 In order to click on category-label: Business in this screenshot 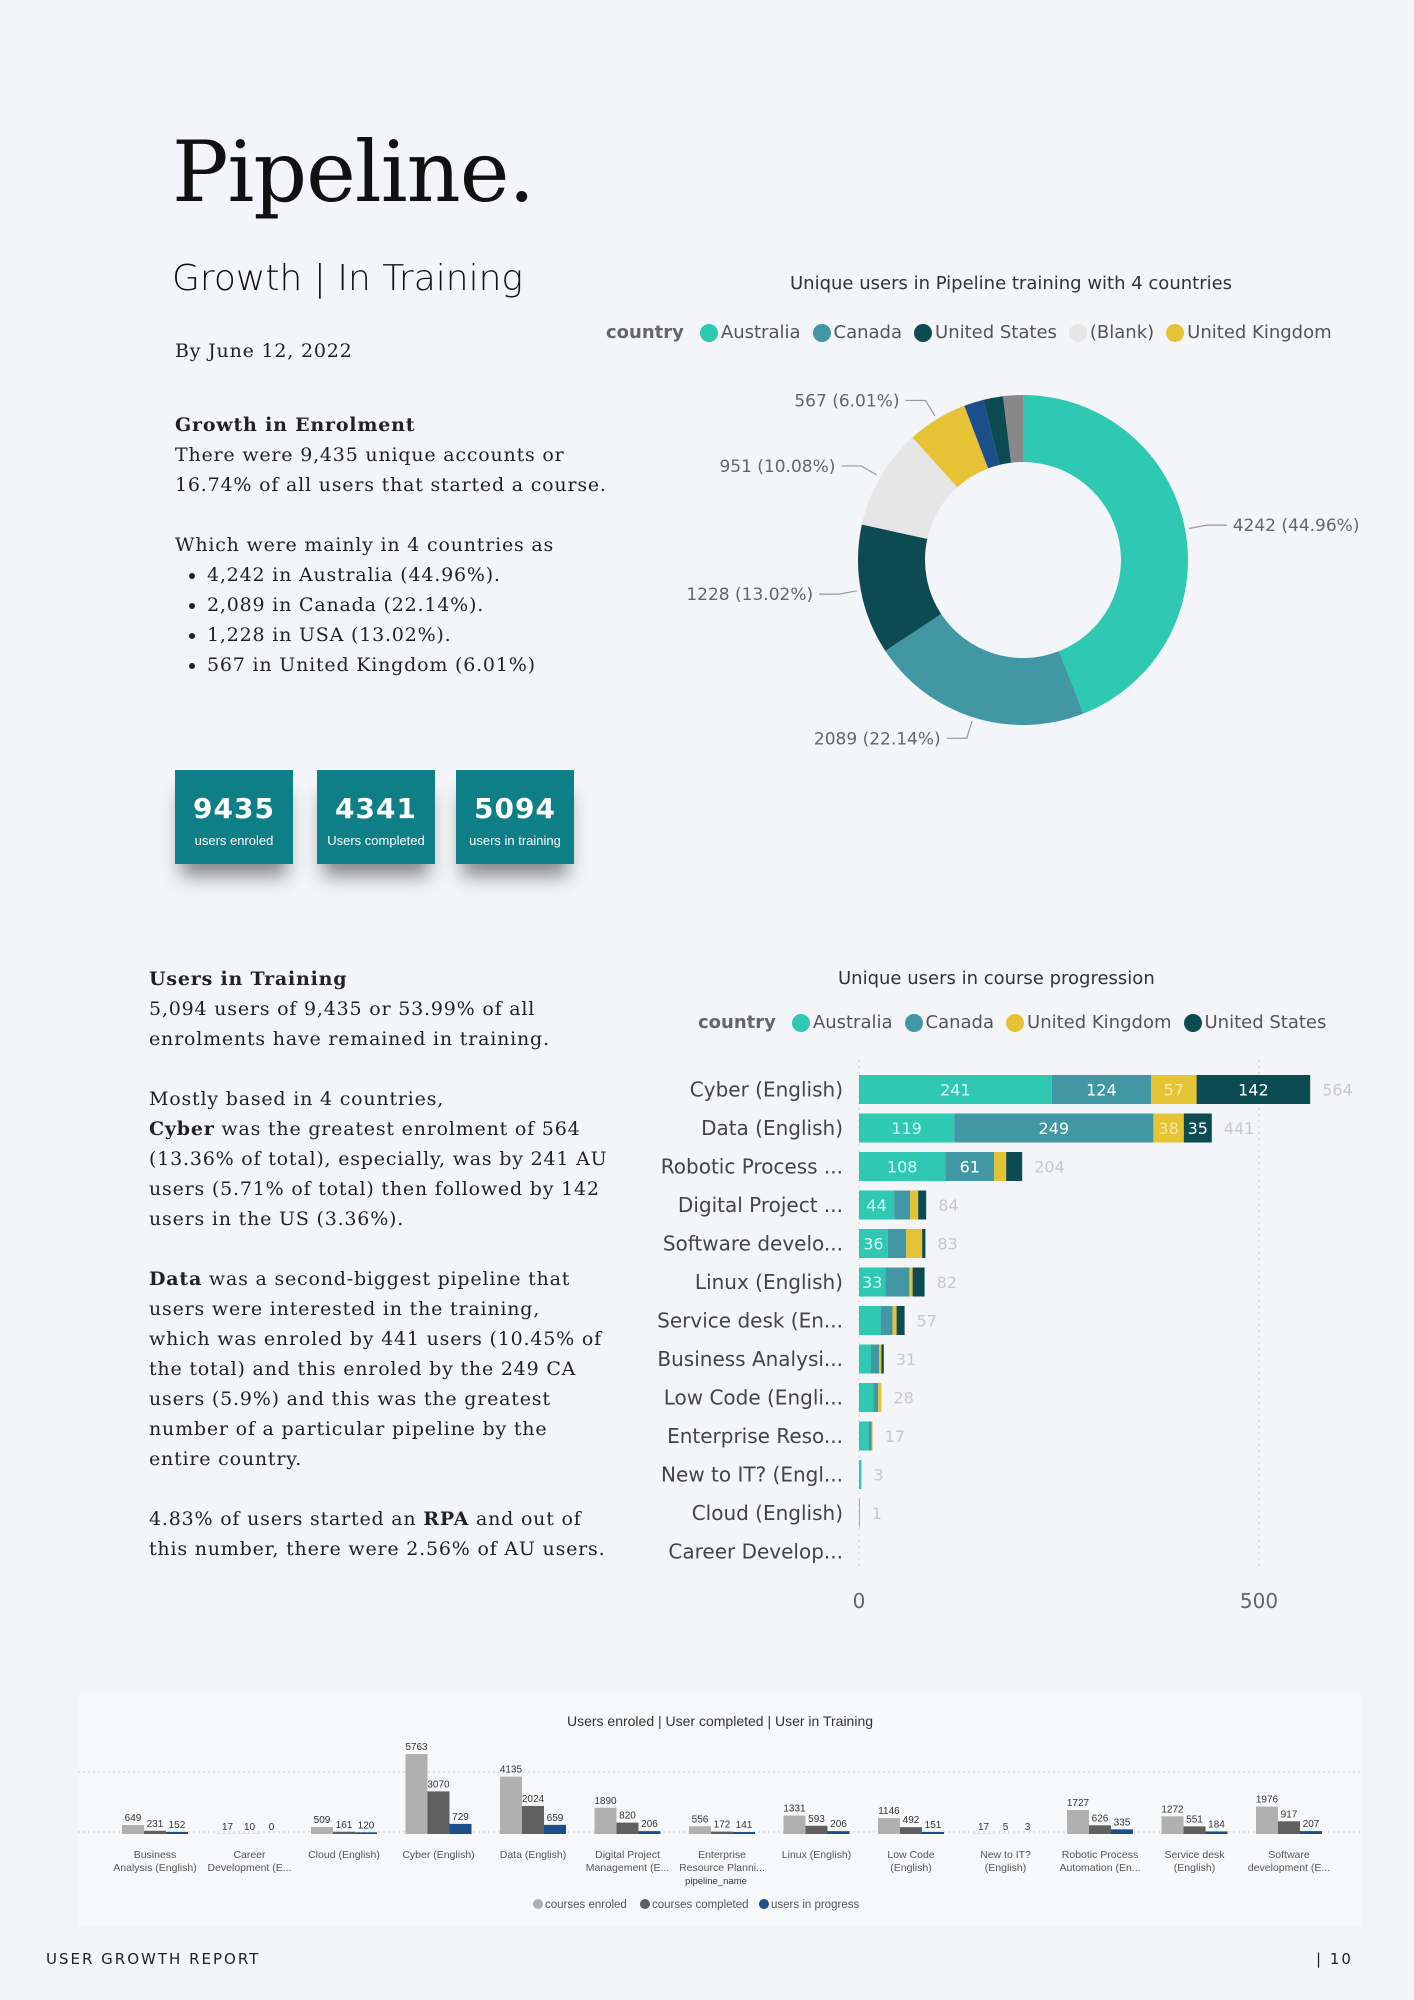, I will do `click(155, 1855)`.